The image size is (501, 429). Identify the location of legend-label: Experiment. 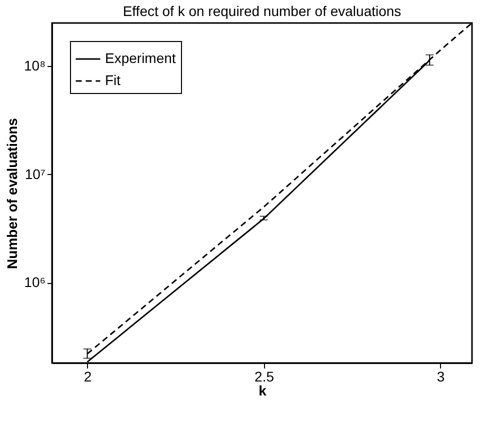
(140, 58).